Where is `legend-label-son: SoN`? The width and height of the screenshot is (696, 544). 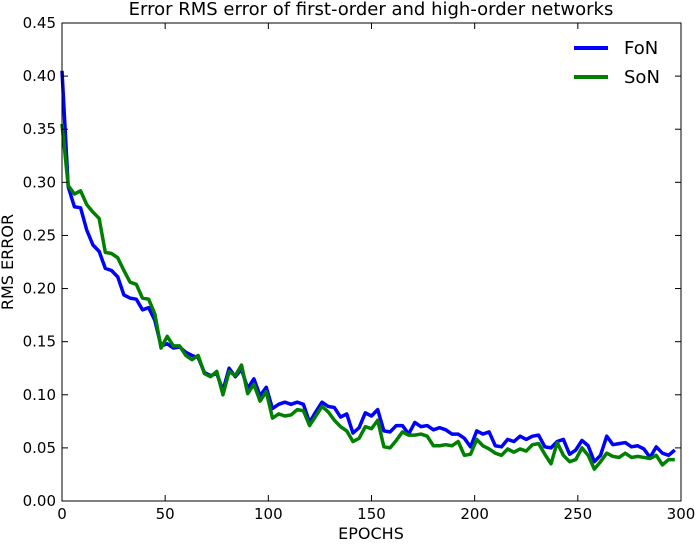 legend-label-son: SoN is located at coordinates (642, 77).